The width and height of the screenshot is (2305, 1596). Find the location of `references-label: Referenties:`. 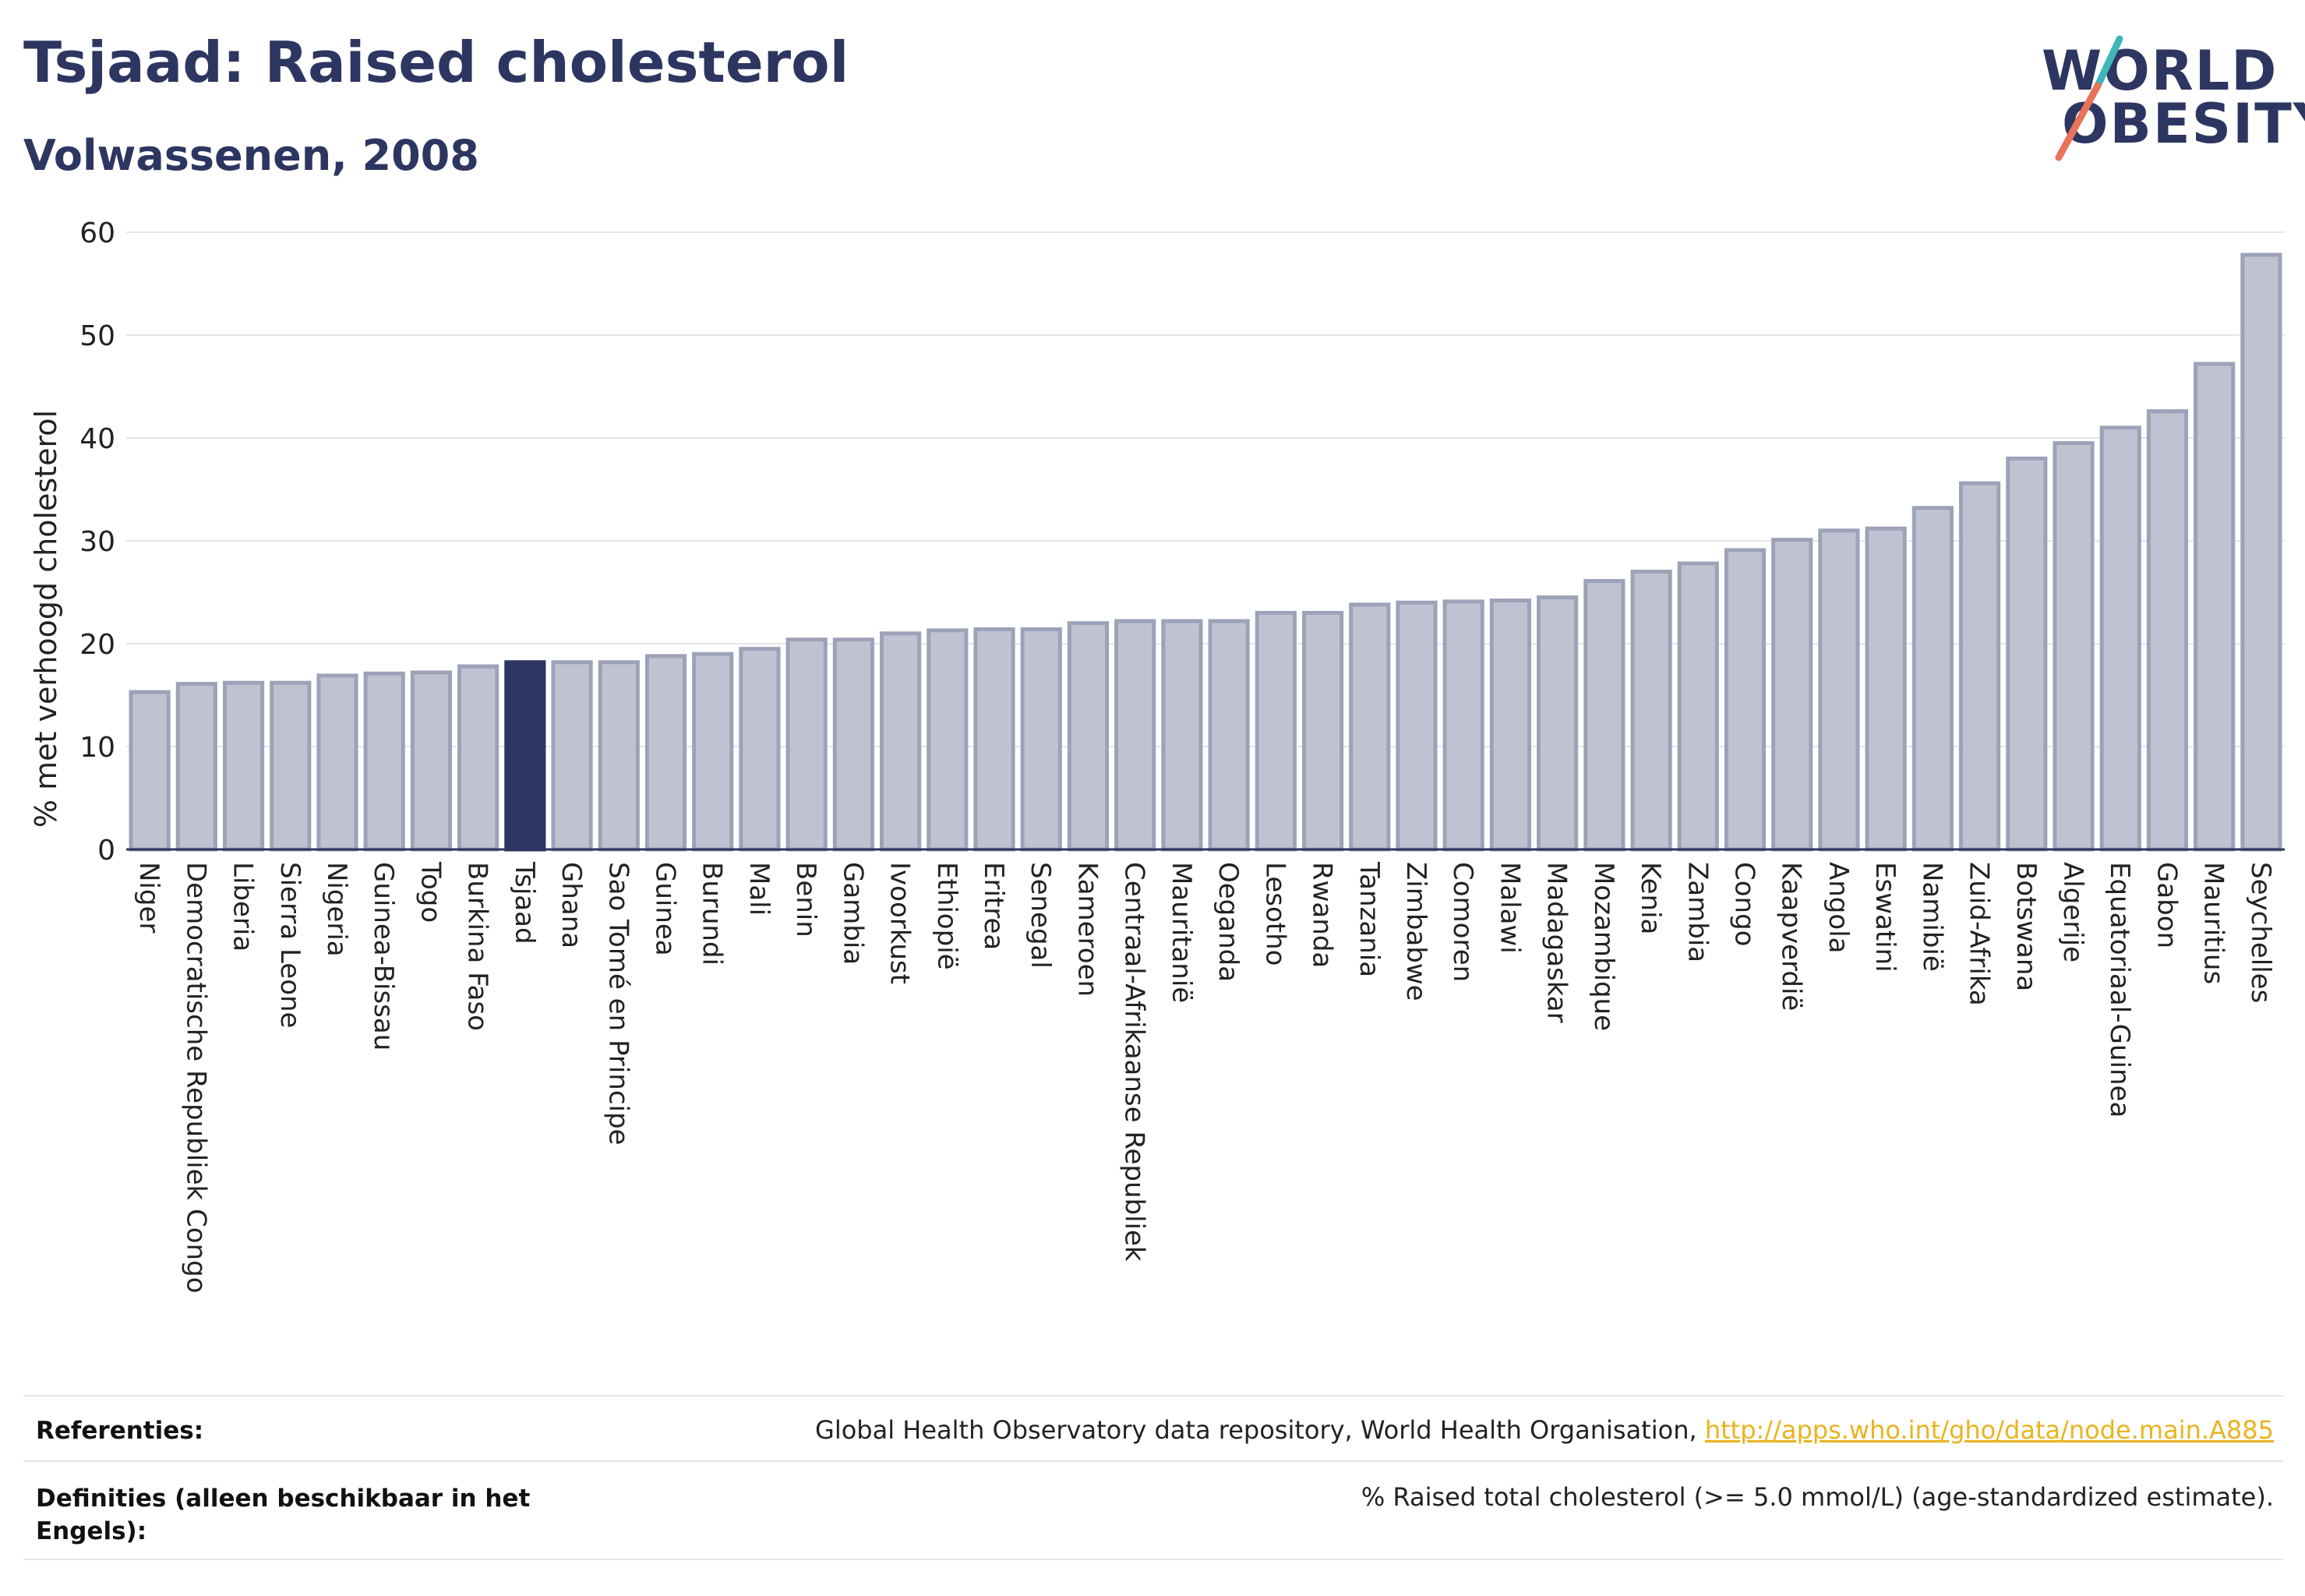

references-label: Referenties: is located at coordinates (120, 1431).